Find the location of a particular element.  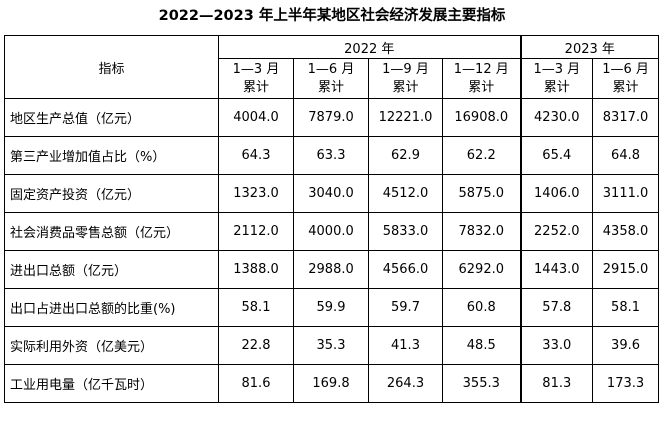

value-cell: 3040.0 is located at coordinates (331, 193).